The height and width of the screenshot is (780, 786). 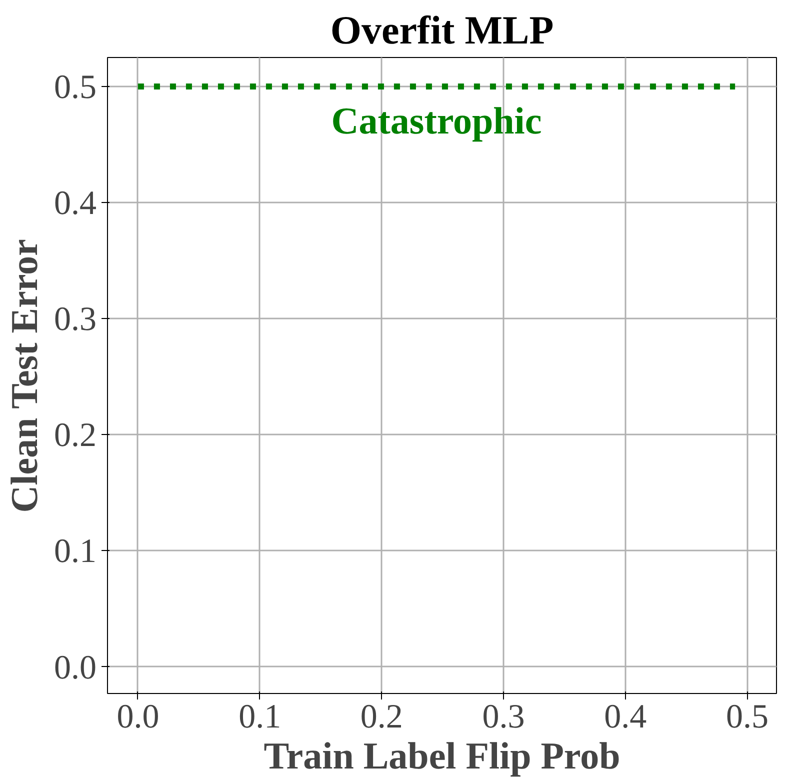 I want to click on x-tick-label: 0.3, so click(x=503, y=717).